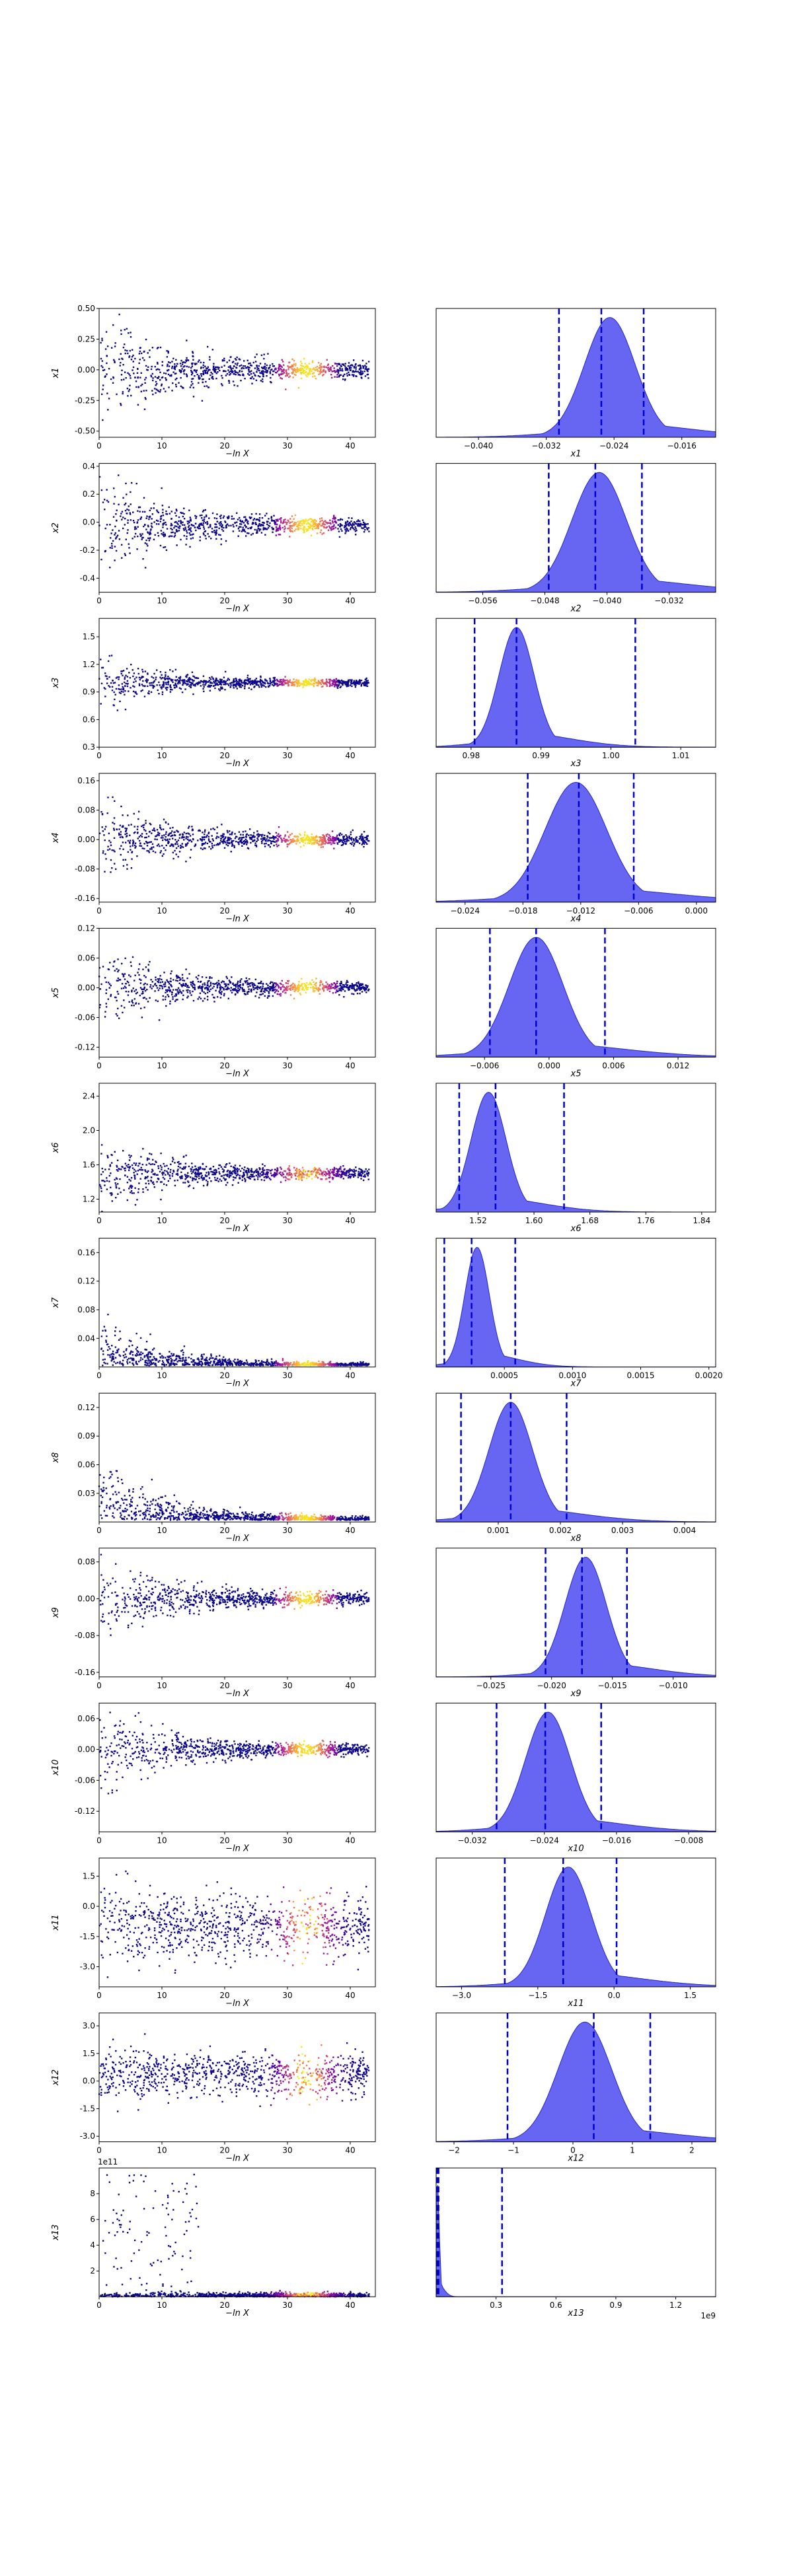 The image size is (793, 2576). I want to click on kde-xtick-label: 0.006, so click(613, 1065).